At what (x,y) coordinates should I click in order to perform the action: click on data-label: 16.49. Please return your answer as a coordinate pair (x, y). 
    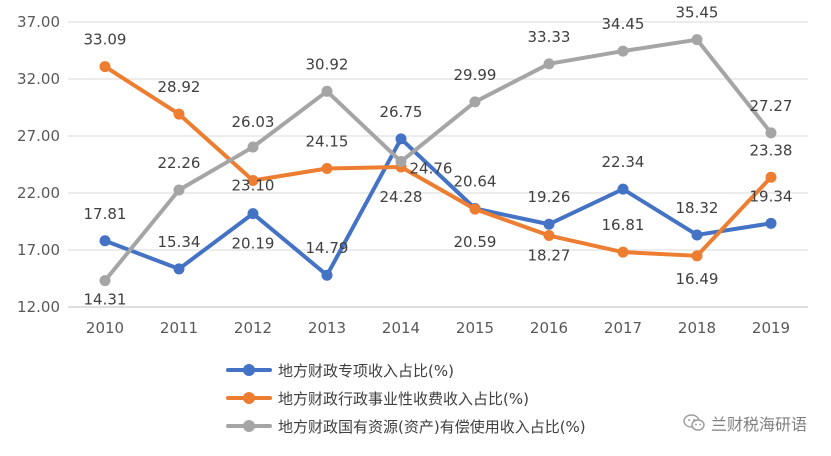
    Looking at the image, I should click on (697, 279).